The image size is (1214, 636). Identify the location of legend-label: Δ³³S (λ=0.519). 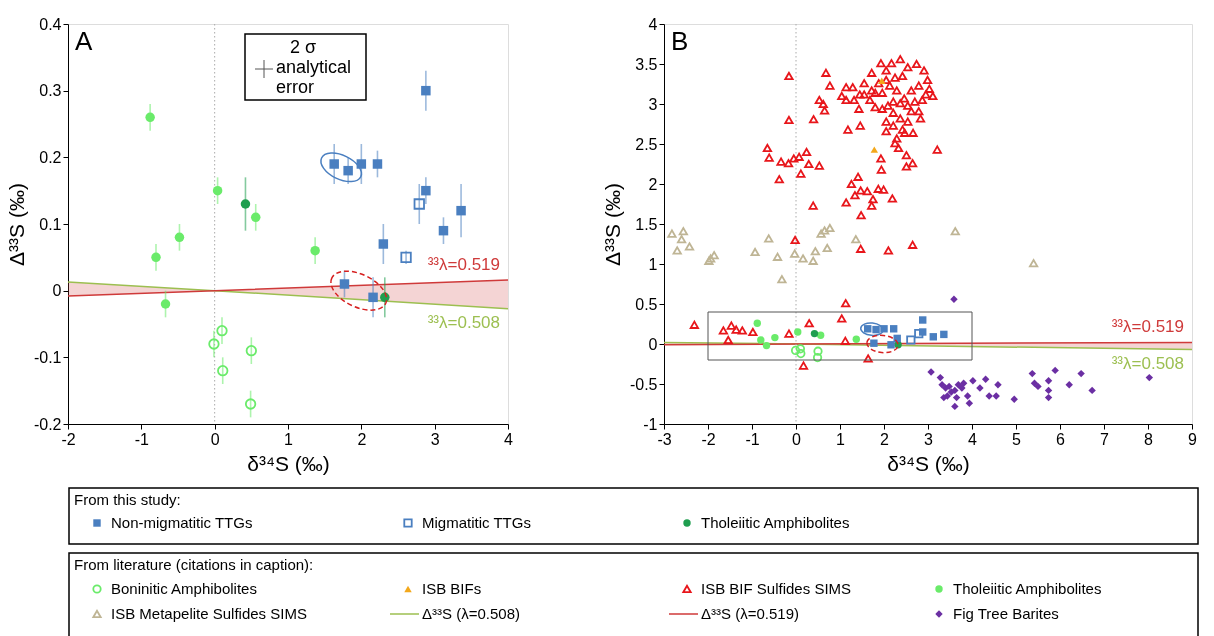
(750, 613).